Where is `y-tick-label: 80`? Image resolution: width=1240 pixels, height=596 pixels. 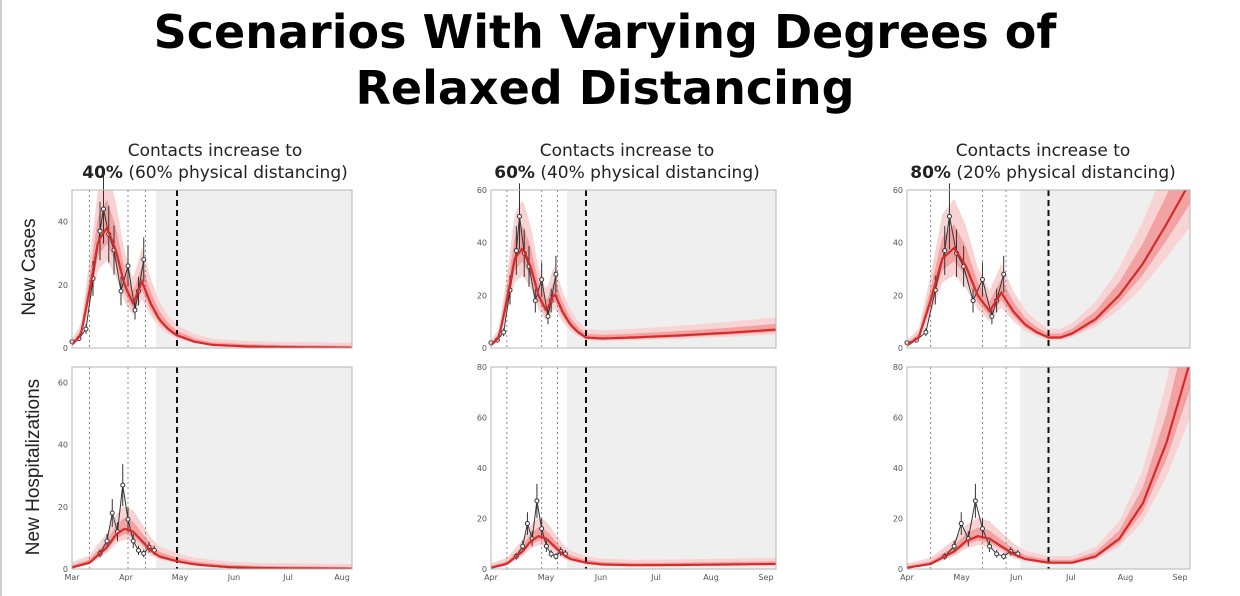 y-tick-label: 80 is located at coordinates (898, 367).